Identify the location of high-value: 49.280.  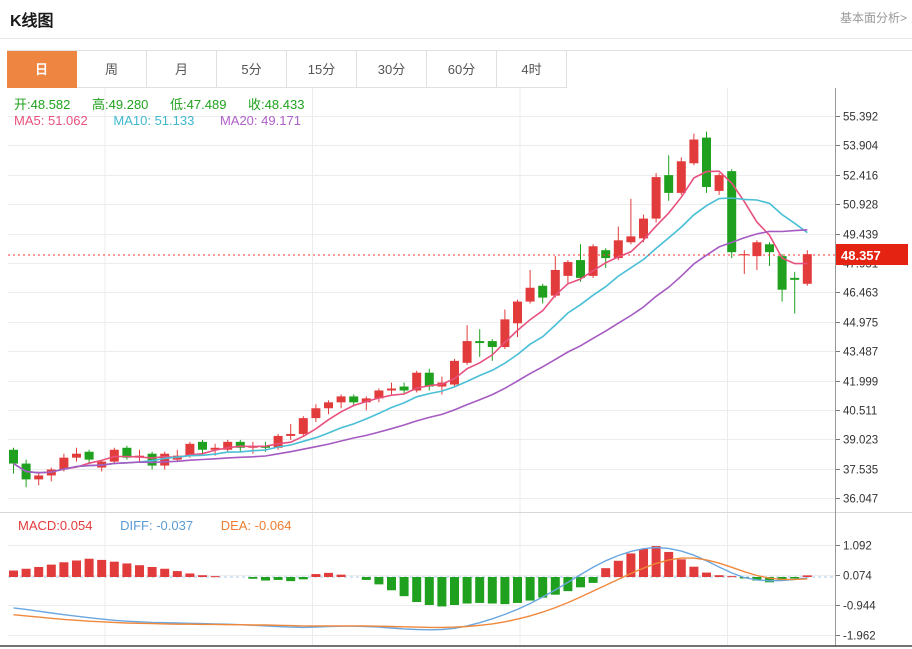
(128, 104).